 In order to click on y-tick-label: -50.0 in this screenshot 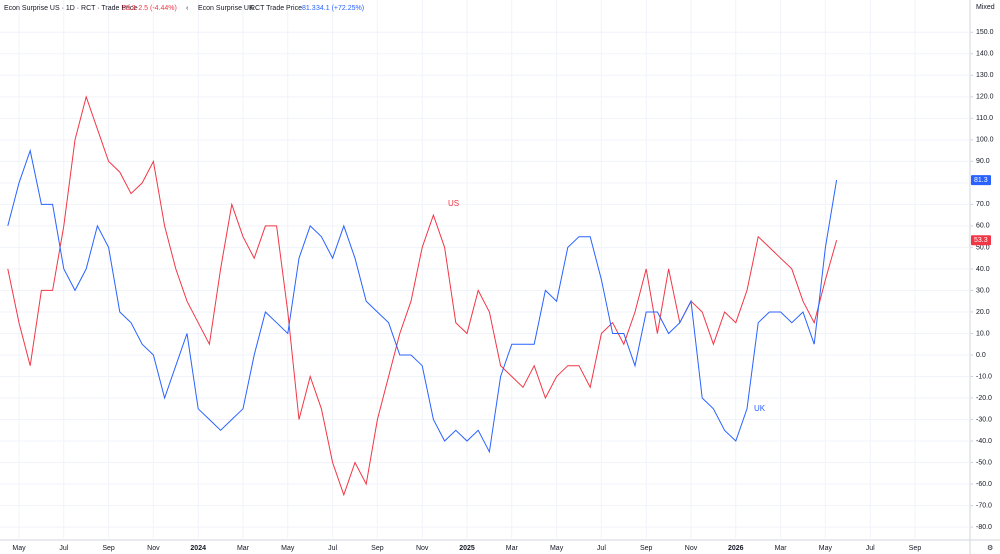, I will do `click(984, 462)`.